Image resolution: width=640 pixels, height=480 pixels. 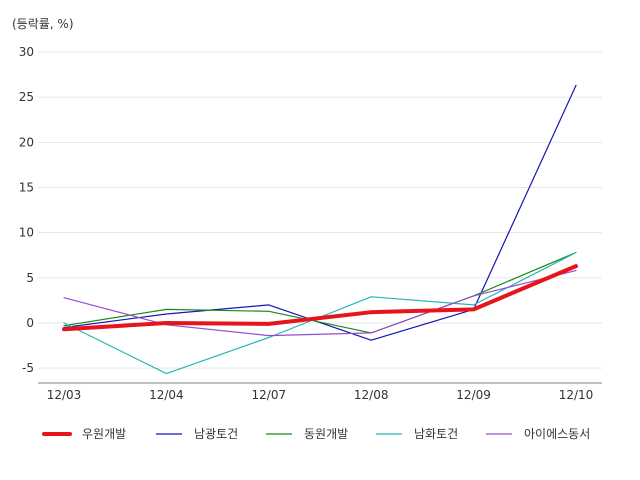 What do you see at coordinates (26, 210) in the screenshot?
I see `y-axis: -5 0 5 10 15 20 25 30` at bounding box center [26, 210].